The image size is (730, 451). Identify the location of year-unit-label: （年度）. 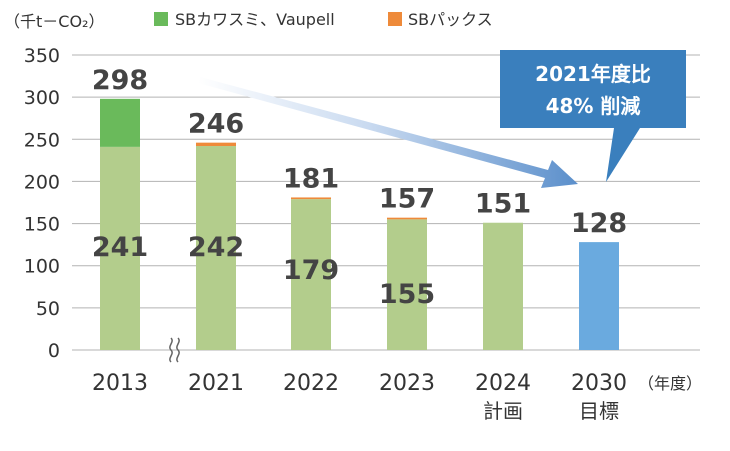
(670, 383).